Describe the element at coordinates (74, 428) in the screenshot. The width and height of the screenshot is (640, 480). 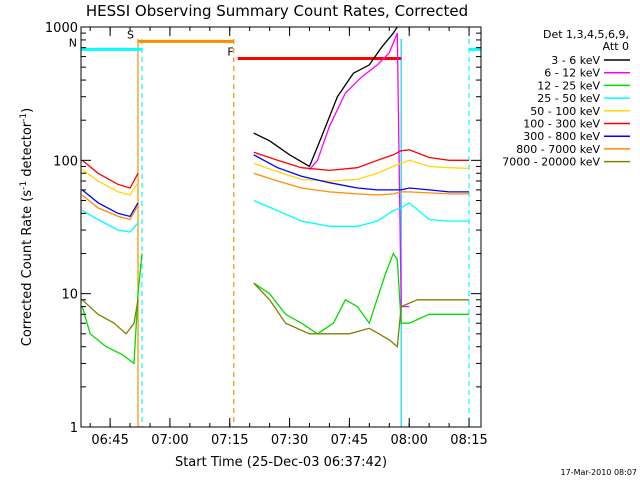
I see `y-tick-label: 1` at that location.